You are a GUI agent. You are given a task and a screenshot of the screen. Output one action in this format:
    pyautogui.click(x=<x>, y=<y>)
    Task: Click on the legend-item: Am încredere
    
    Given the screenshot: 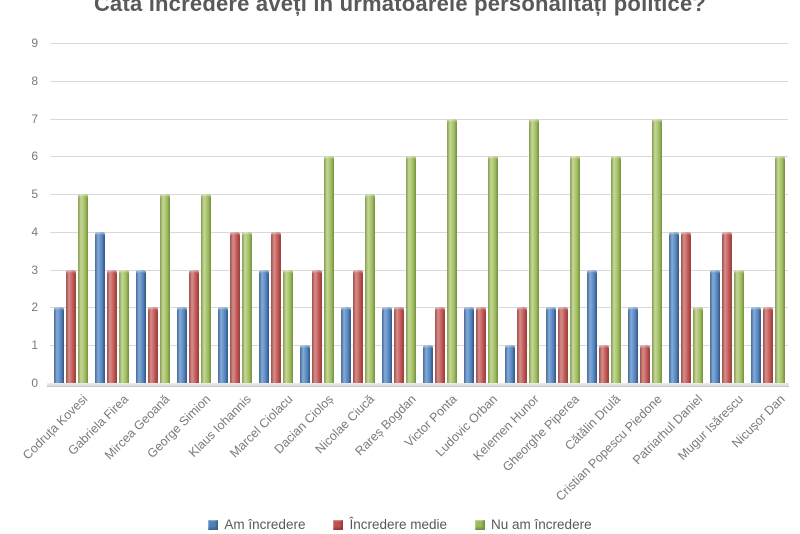 What is the action you would take?
    pyautogui.click(x=256, y=524)
    